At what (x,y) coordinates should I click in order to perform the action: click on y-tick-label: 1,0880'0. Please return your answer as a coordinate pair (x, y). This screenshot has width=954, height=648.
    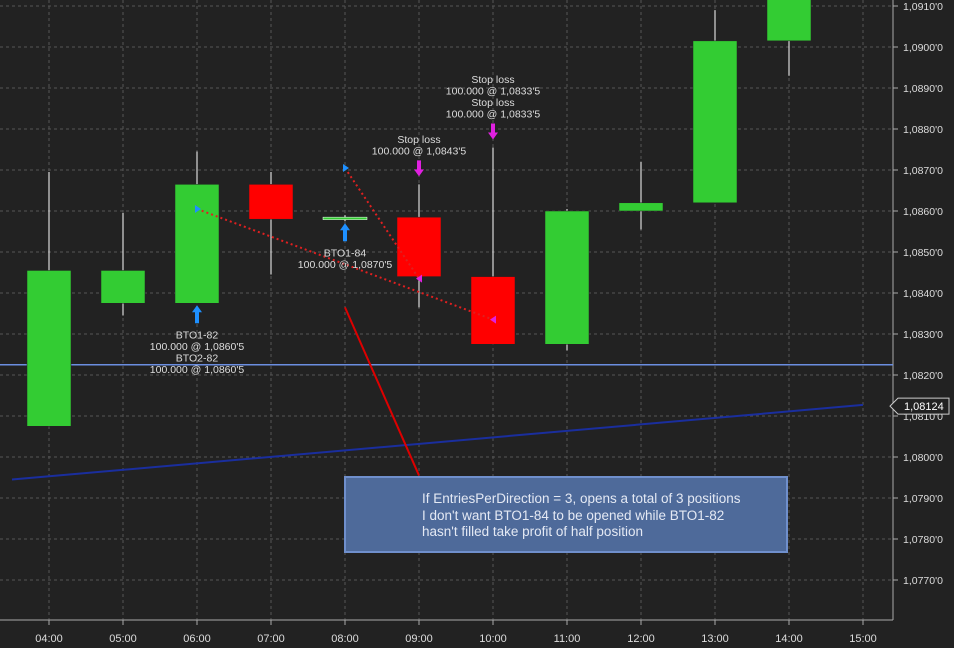
    Looking at the image, I should click on (923, 130).